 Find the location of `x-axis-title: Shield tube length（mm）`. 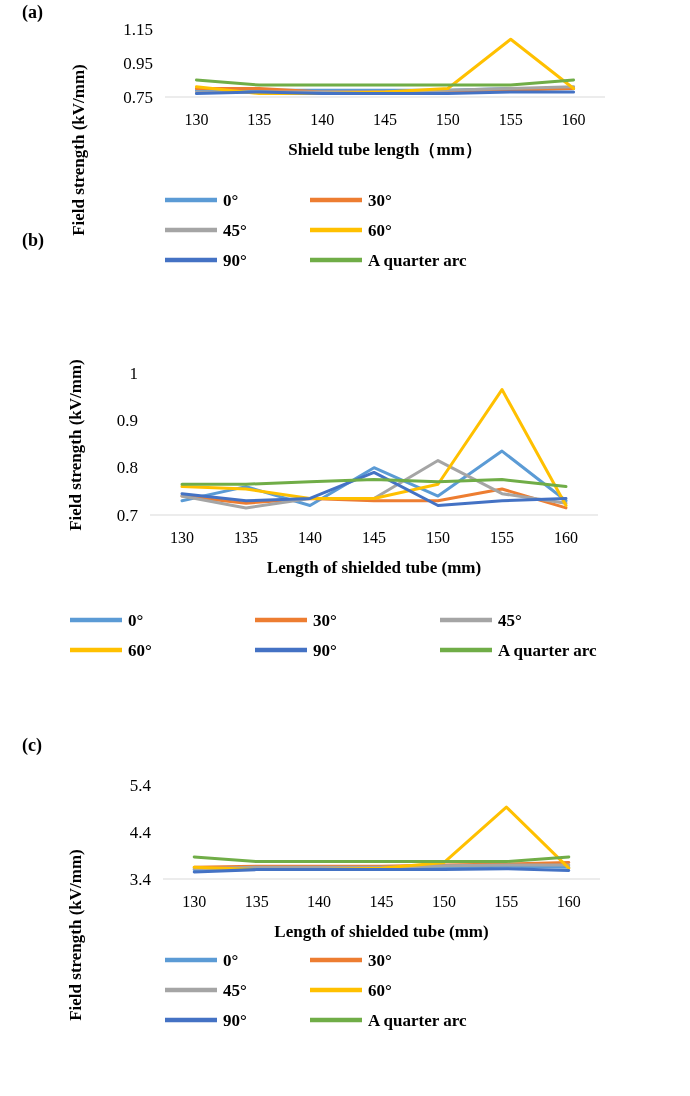

x-axis-title: Shield tube length（mm） is located at coordinates (385, 149).